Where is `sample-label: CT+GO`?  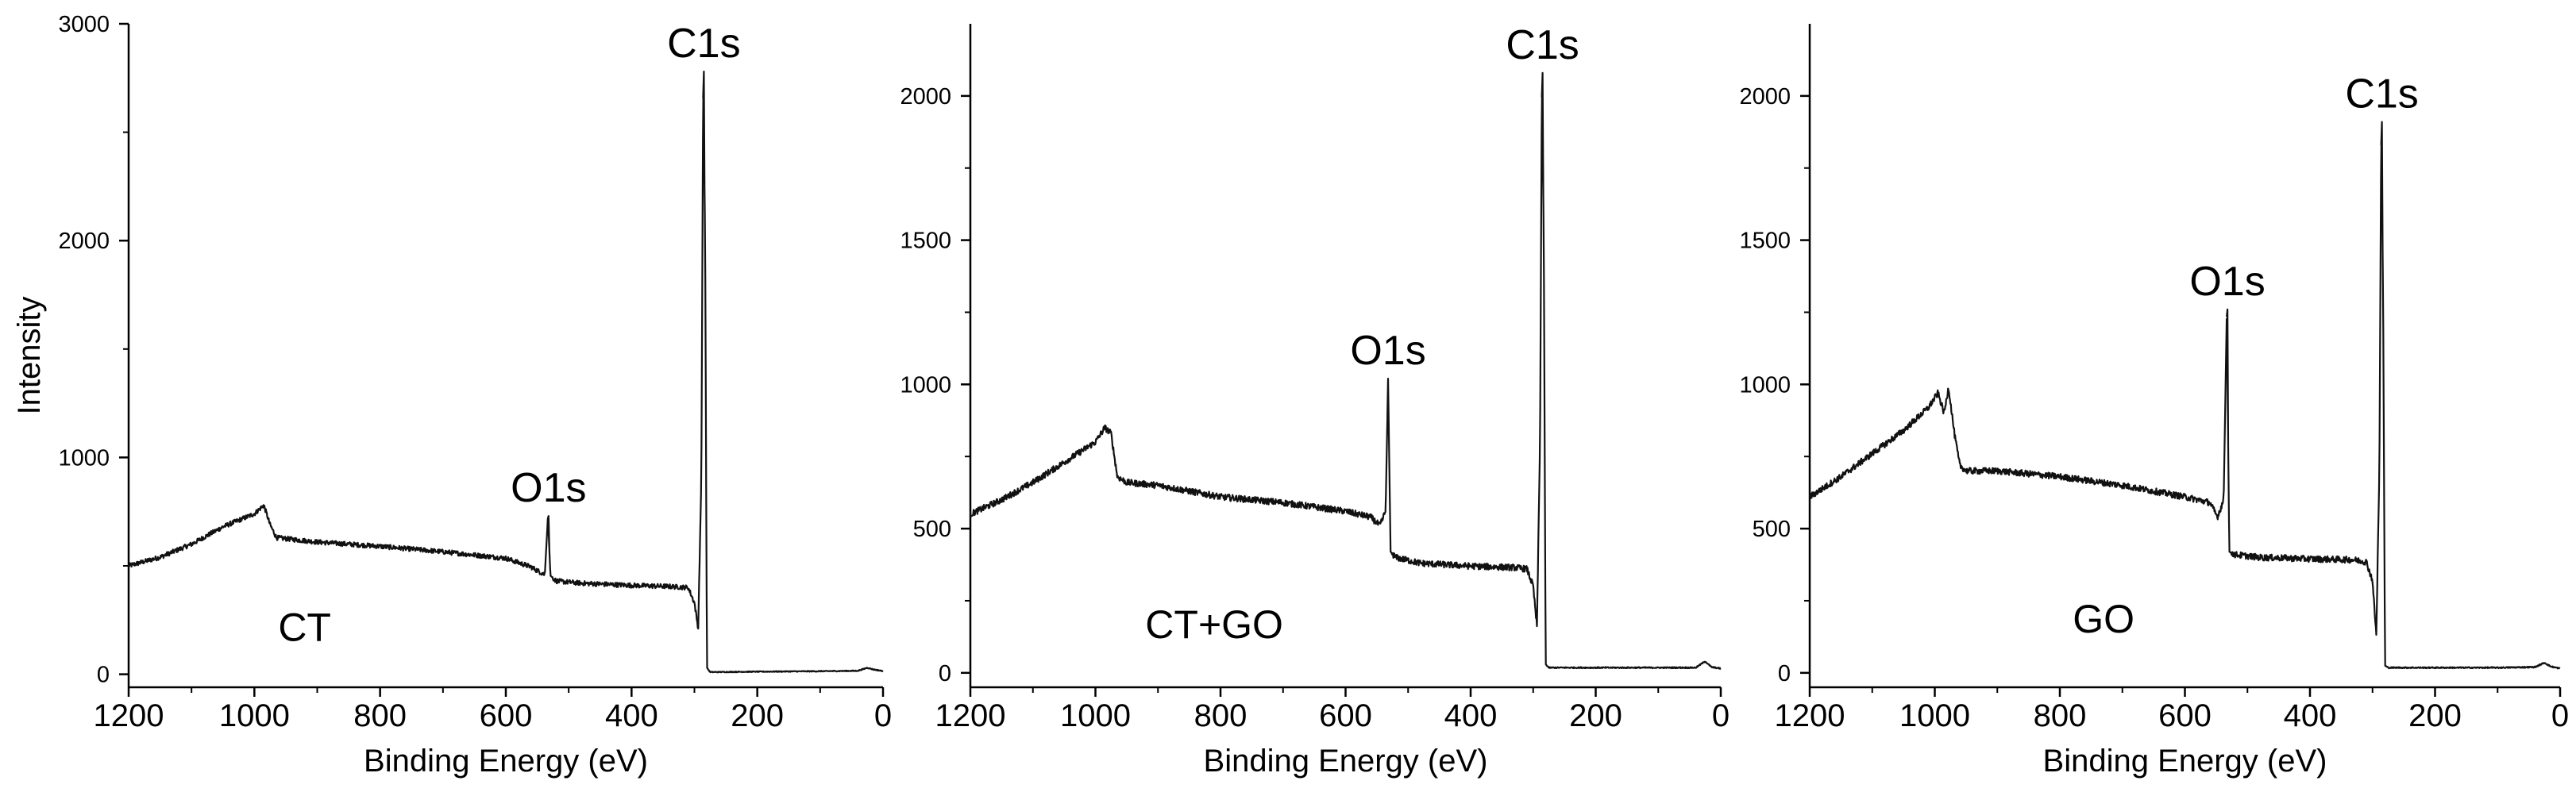
sample-label: CT+GO is located at coordinates (1214, 625).